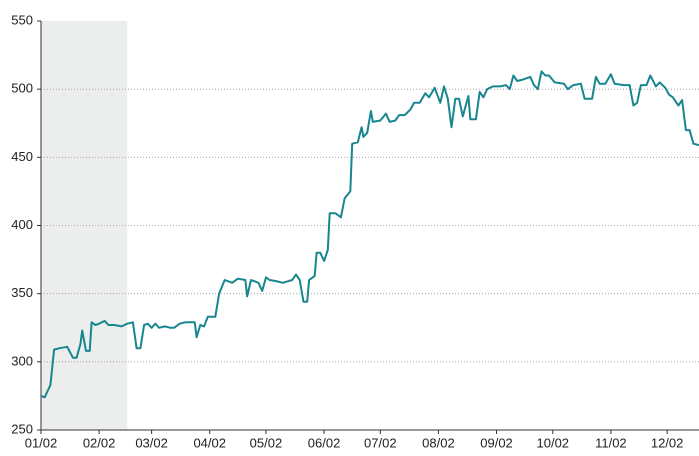  What do you see at coordinates (22, 156) in the screenshot?
I see `y-tick-label: 450` at bounding box center [22, 156].